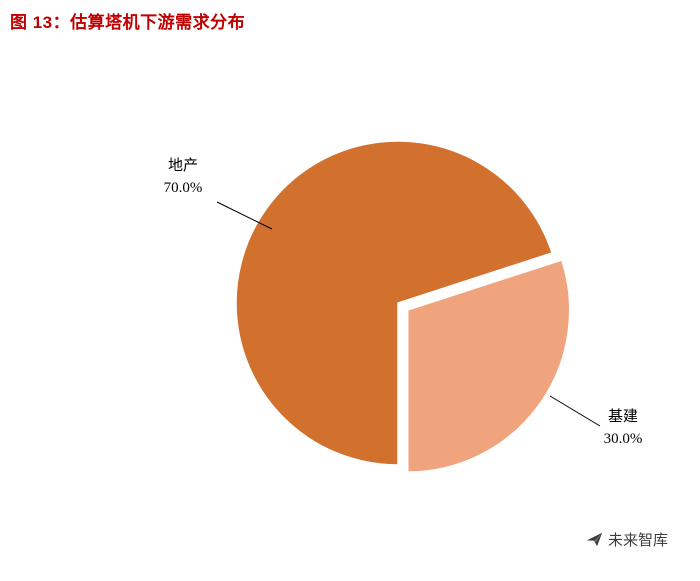 The height and width of the screenshot is (581, 700). What do you see at coordinates (488, 366) in the screenshot?
I see `pie-slice-基建` at bounding box center [488, 366].